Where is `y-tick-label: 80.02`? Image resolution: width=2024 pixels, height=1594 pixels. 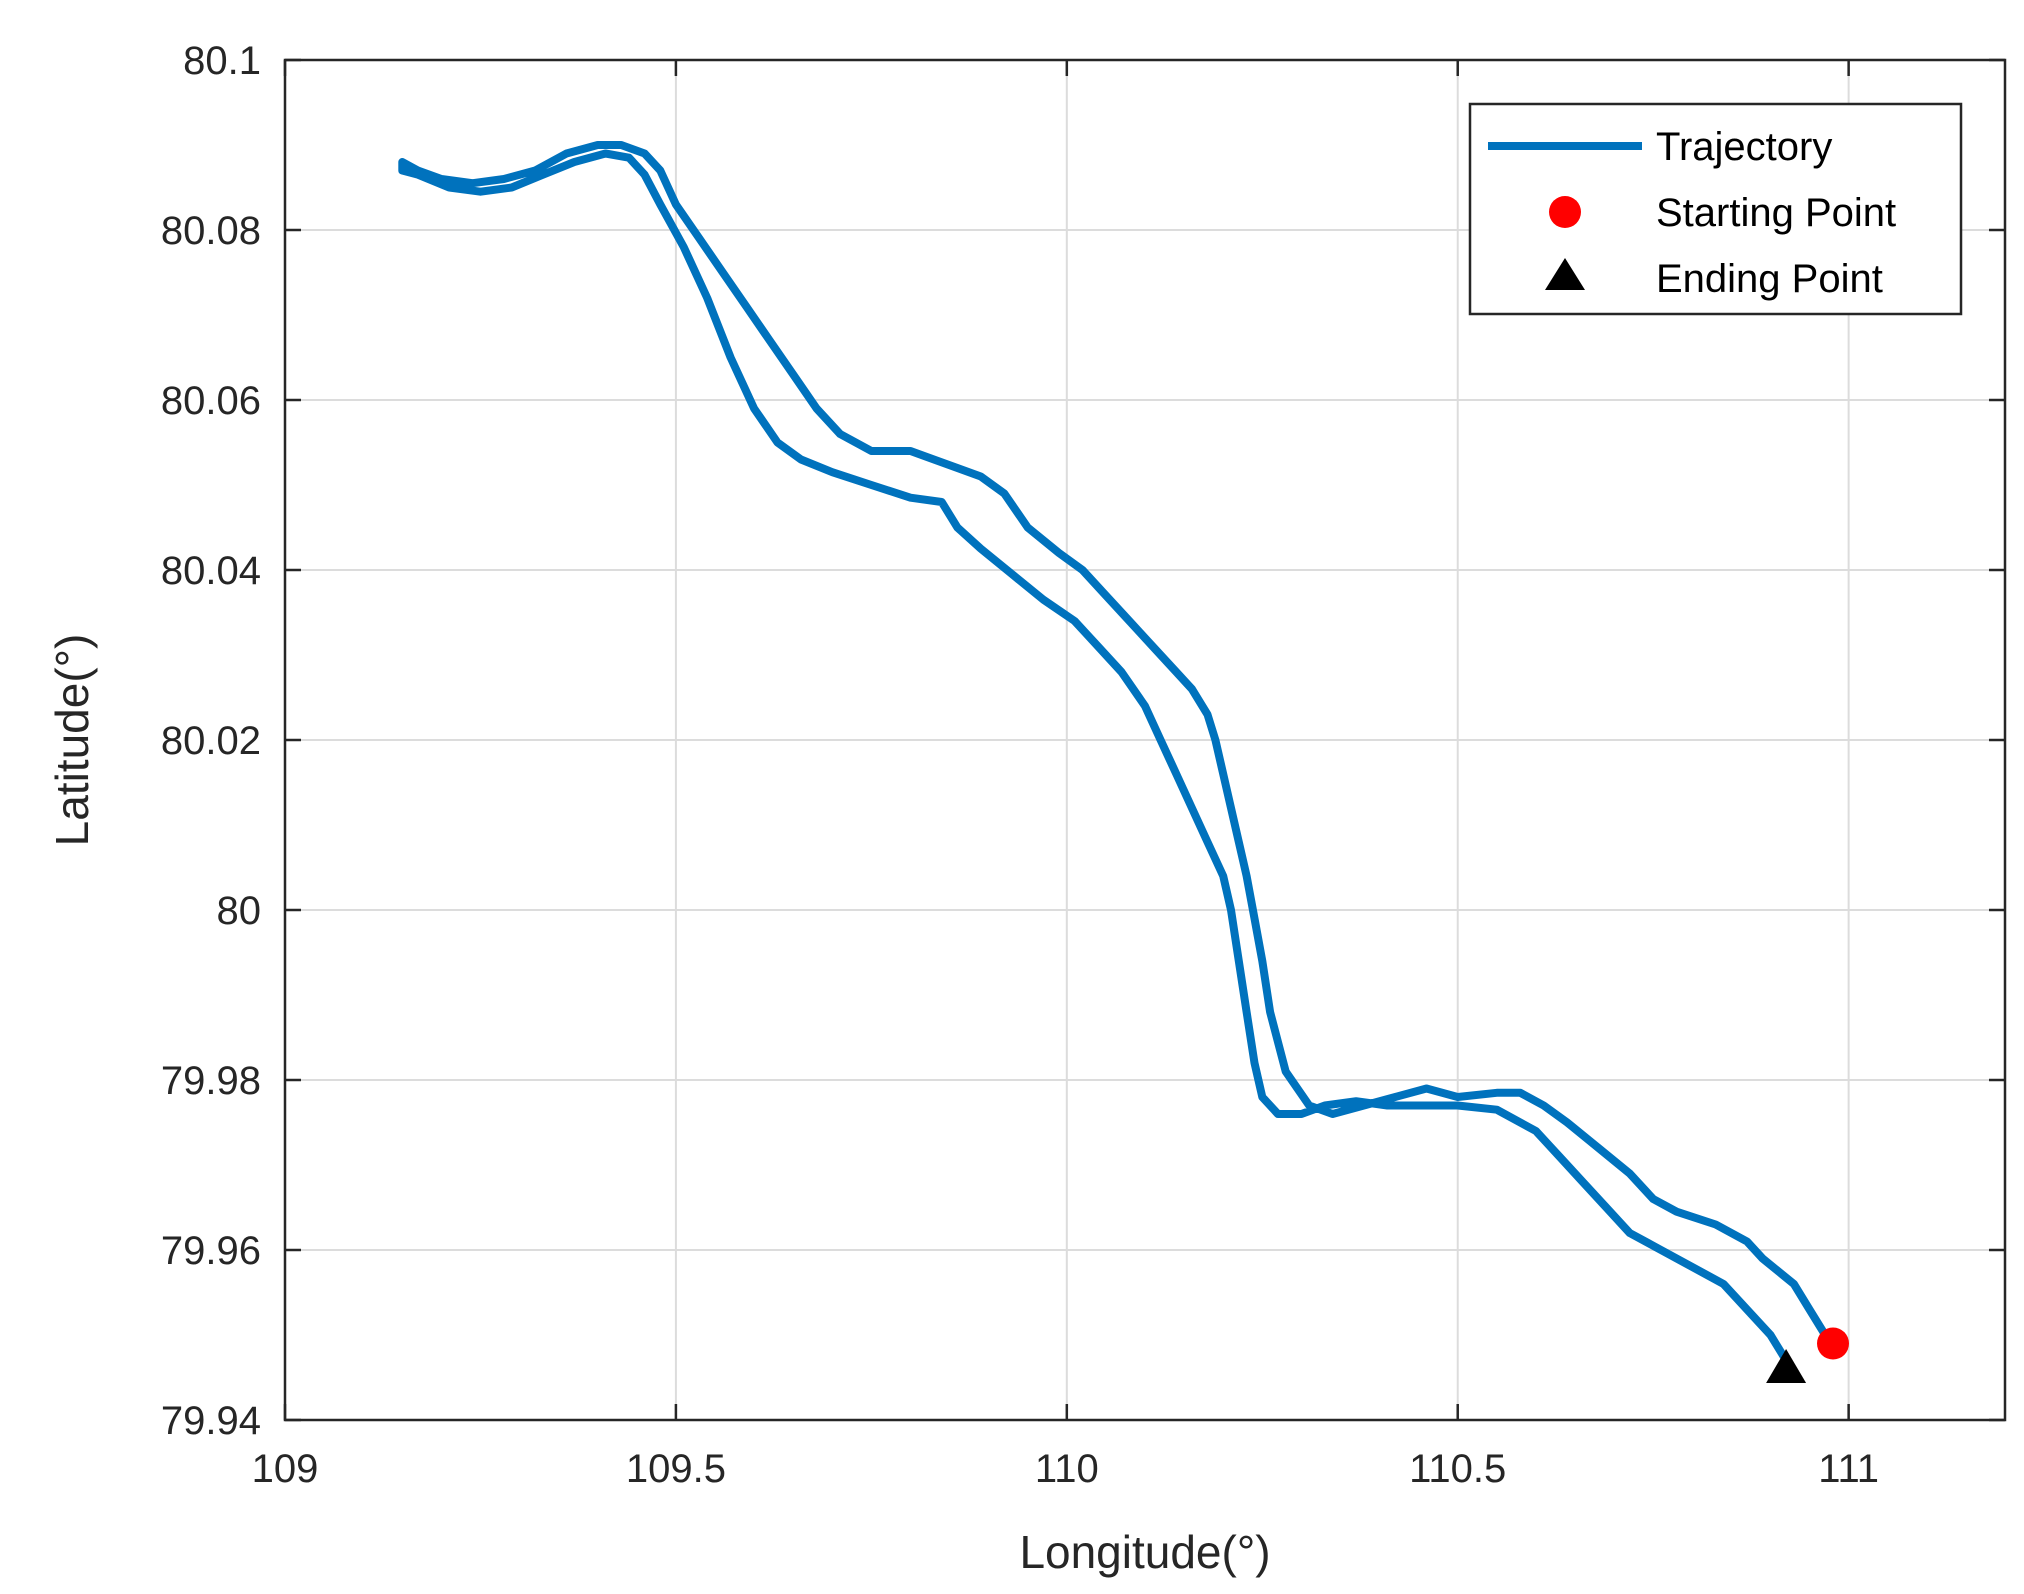 y-tick-label: 80.02 is located at coordinates (211, 741).